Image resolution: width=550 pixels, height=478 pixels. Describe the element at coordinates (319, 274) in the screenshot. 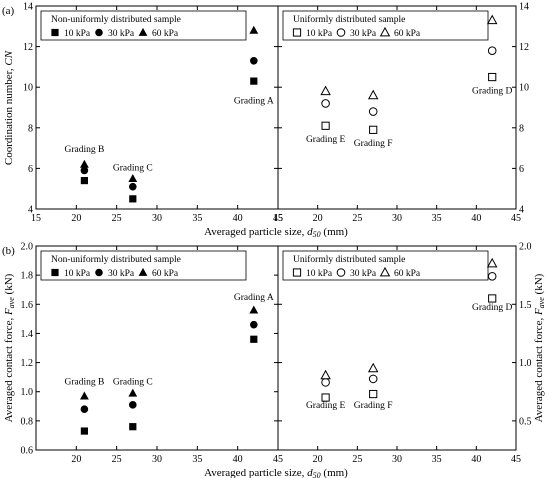

I see `b-right-legend-label-1: 10 kPa` at that location.